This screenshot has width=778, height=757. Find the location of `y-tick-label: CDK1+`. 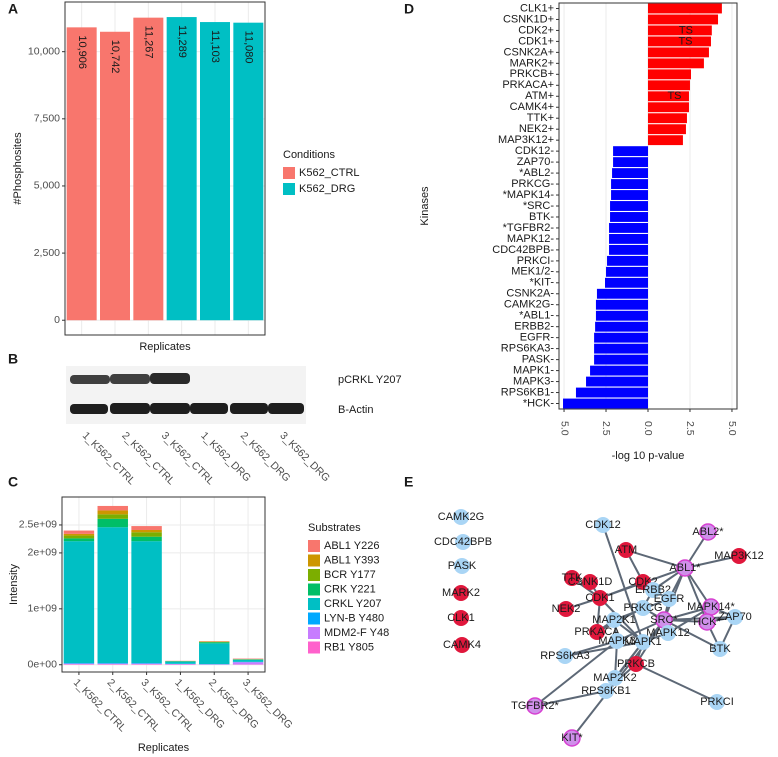

y-tick-label: CDK1+ is located at coordinates (536, 41).